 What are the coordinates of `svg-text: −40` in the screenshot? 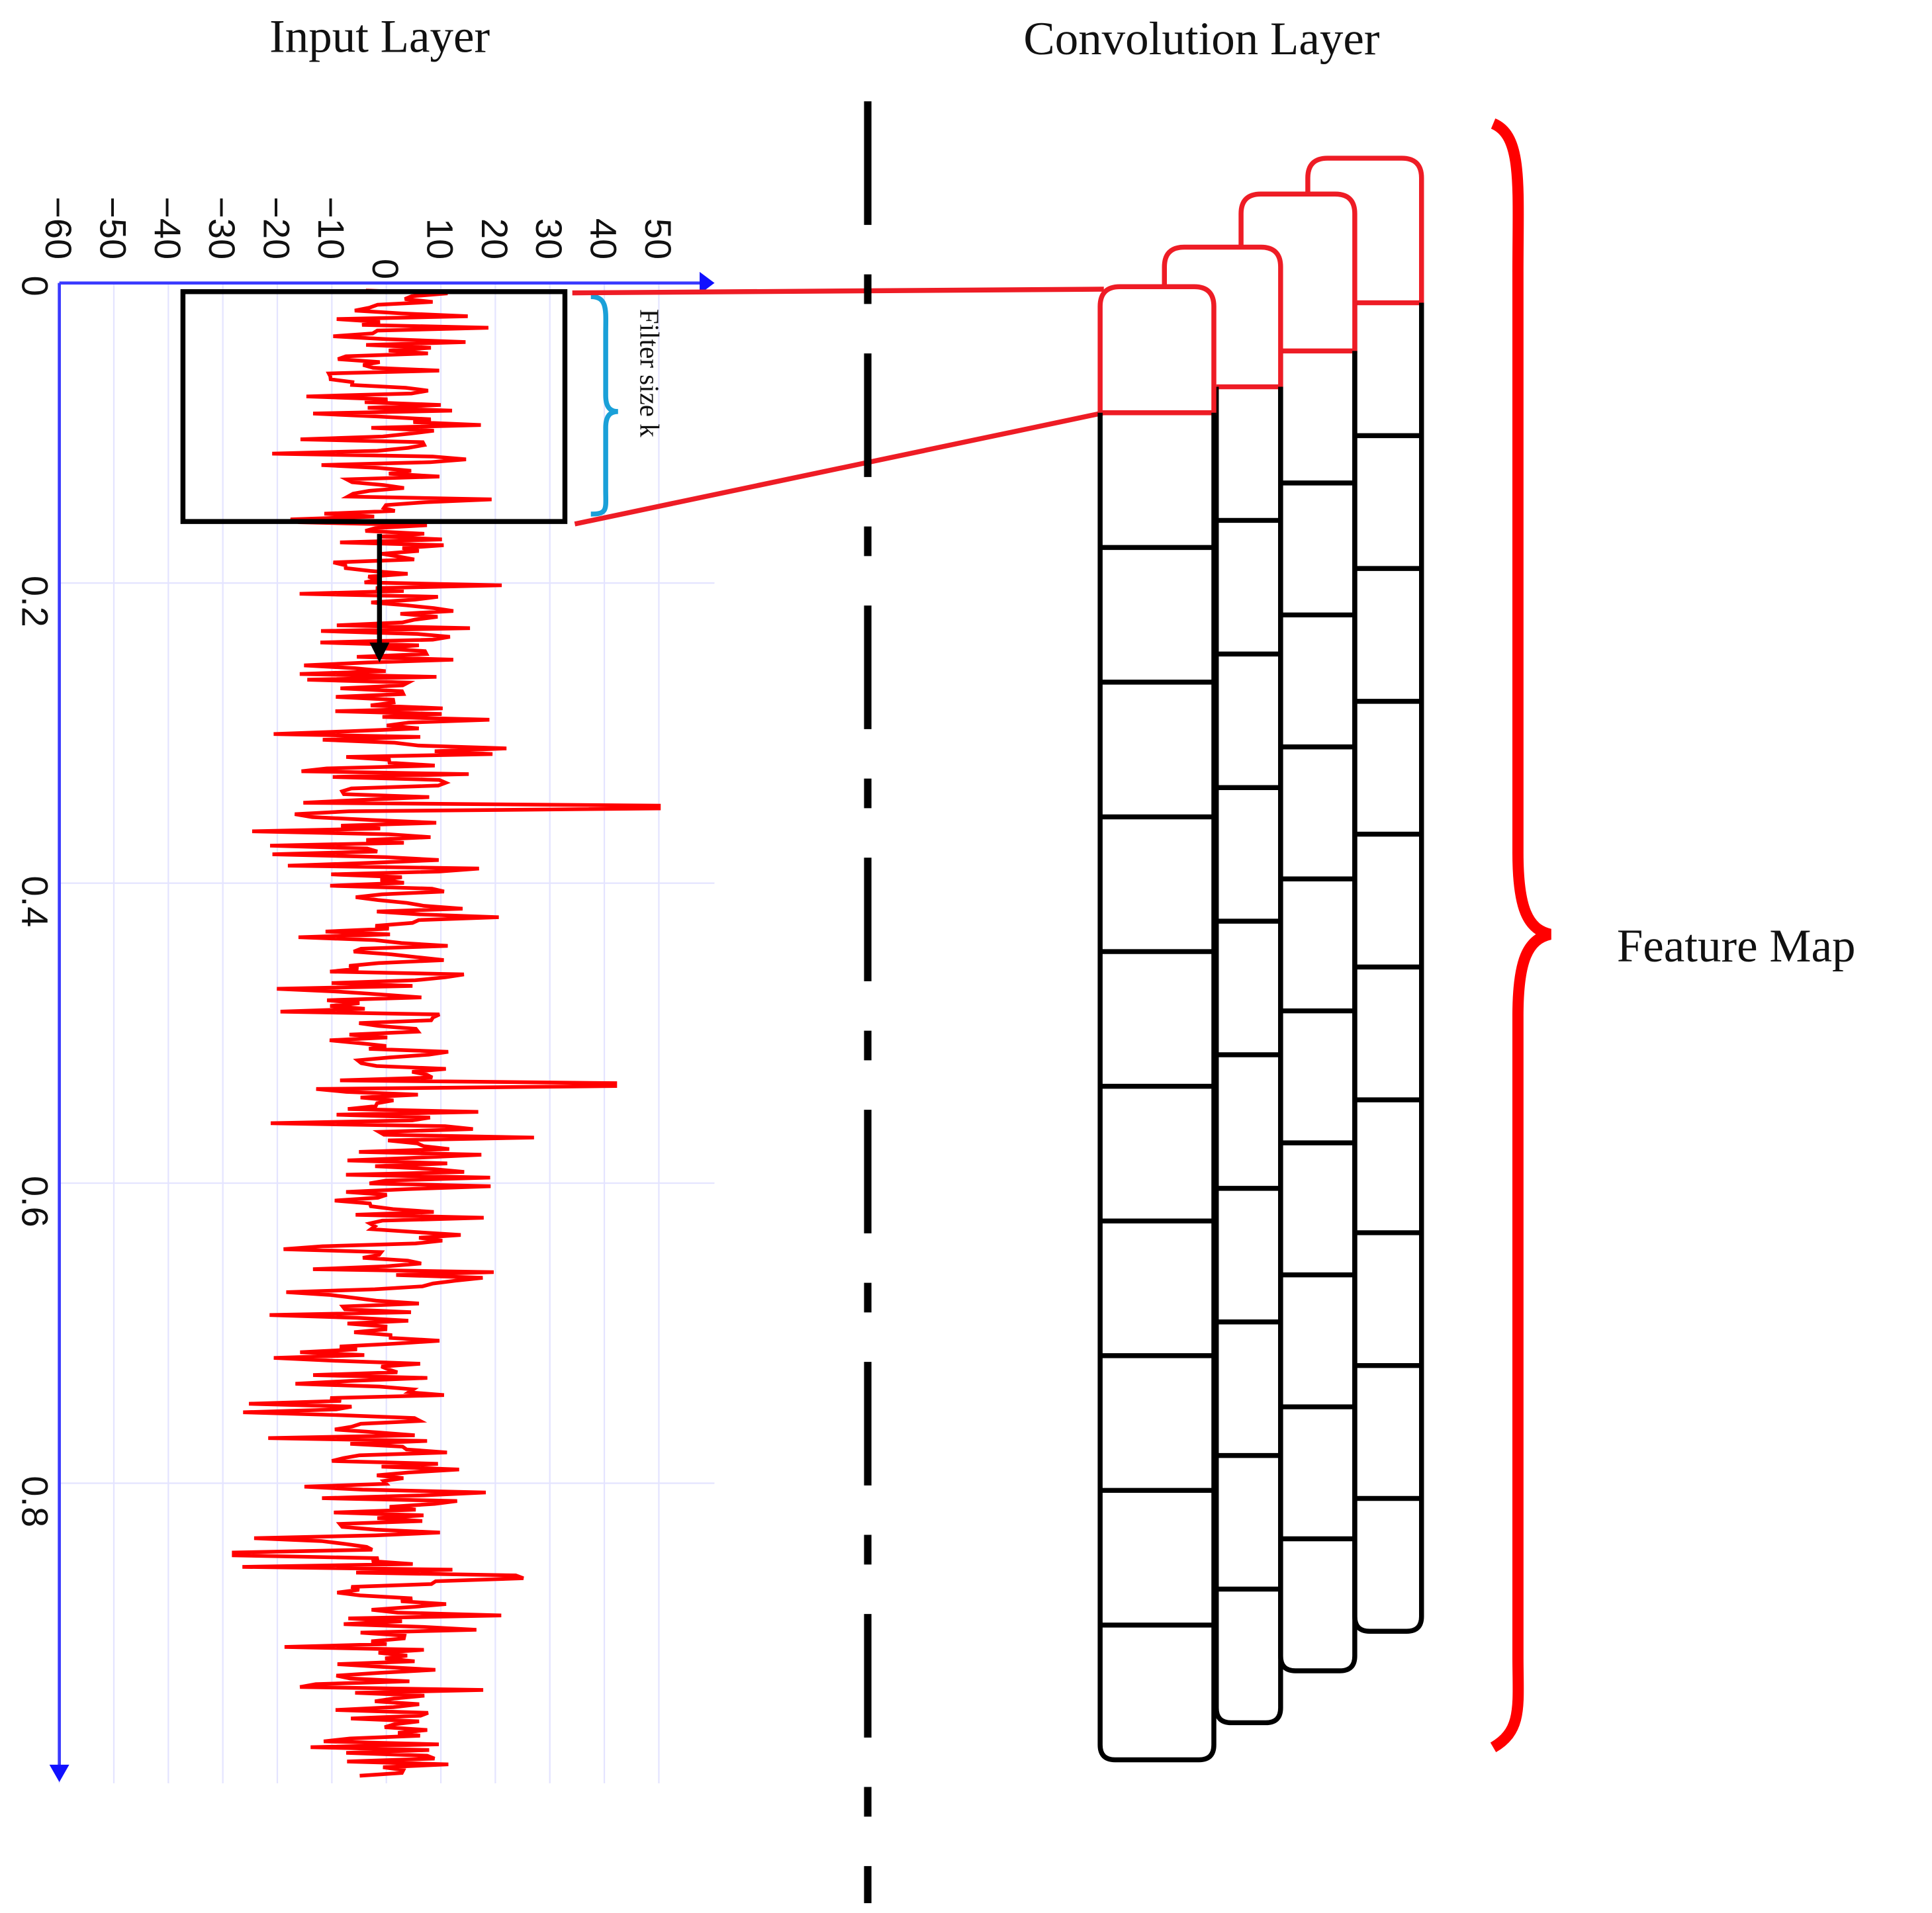 It's located at (168, 228).